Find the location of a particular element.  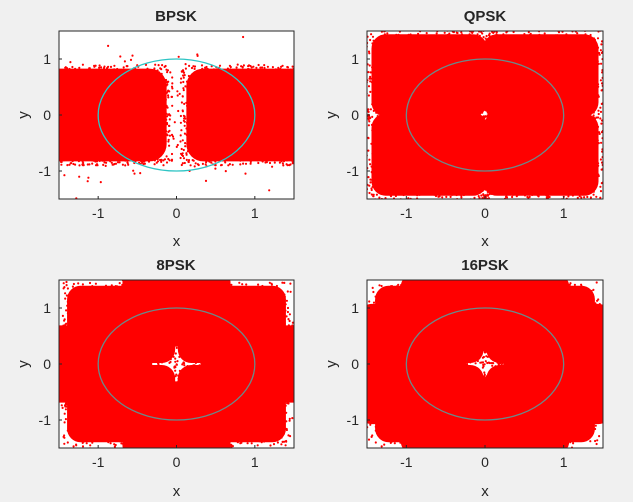

subplot-title: 8PSK is located at coordinates (175, 265).